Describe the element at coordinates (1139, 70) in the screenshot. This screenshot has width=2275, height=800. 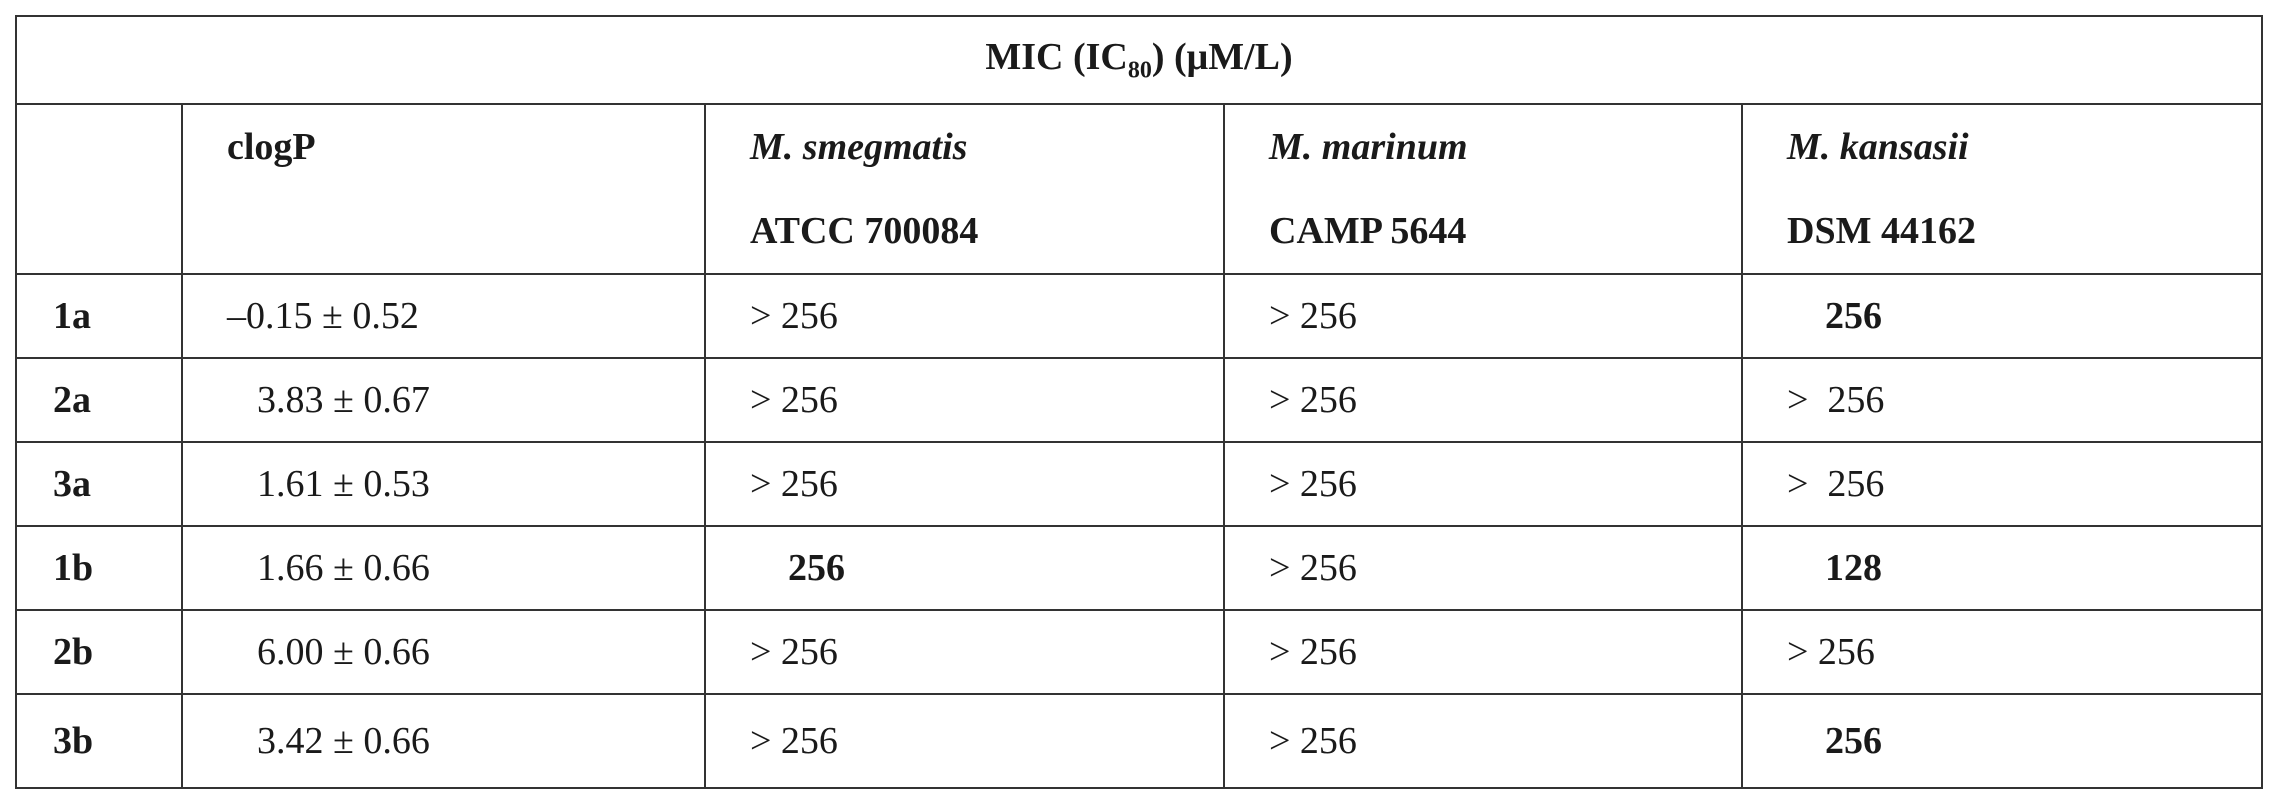
I see `title-subscript: 80` at that location.